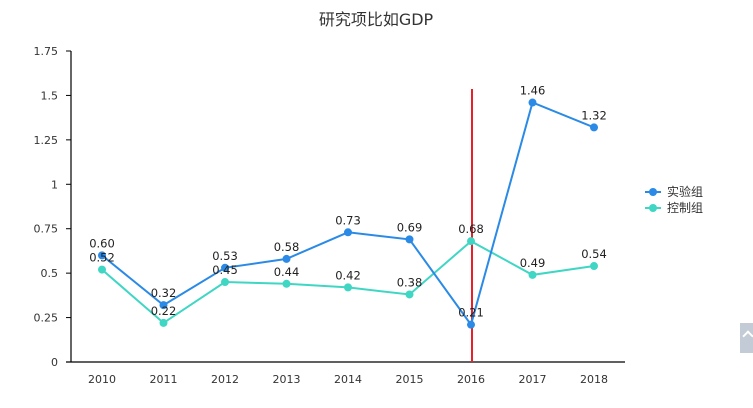  I want to click on data-label: 0.68, so click(471, 229).